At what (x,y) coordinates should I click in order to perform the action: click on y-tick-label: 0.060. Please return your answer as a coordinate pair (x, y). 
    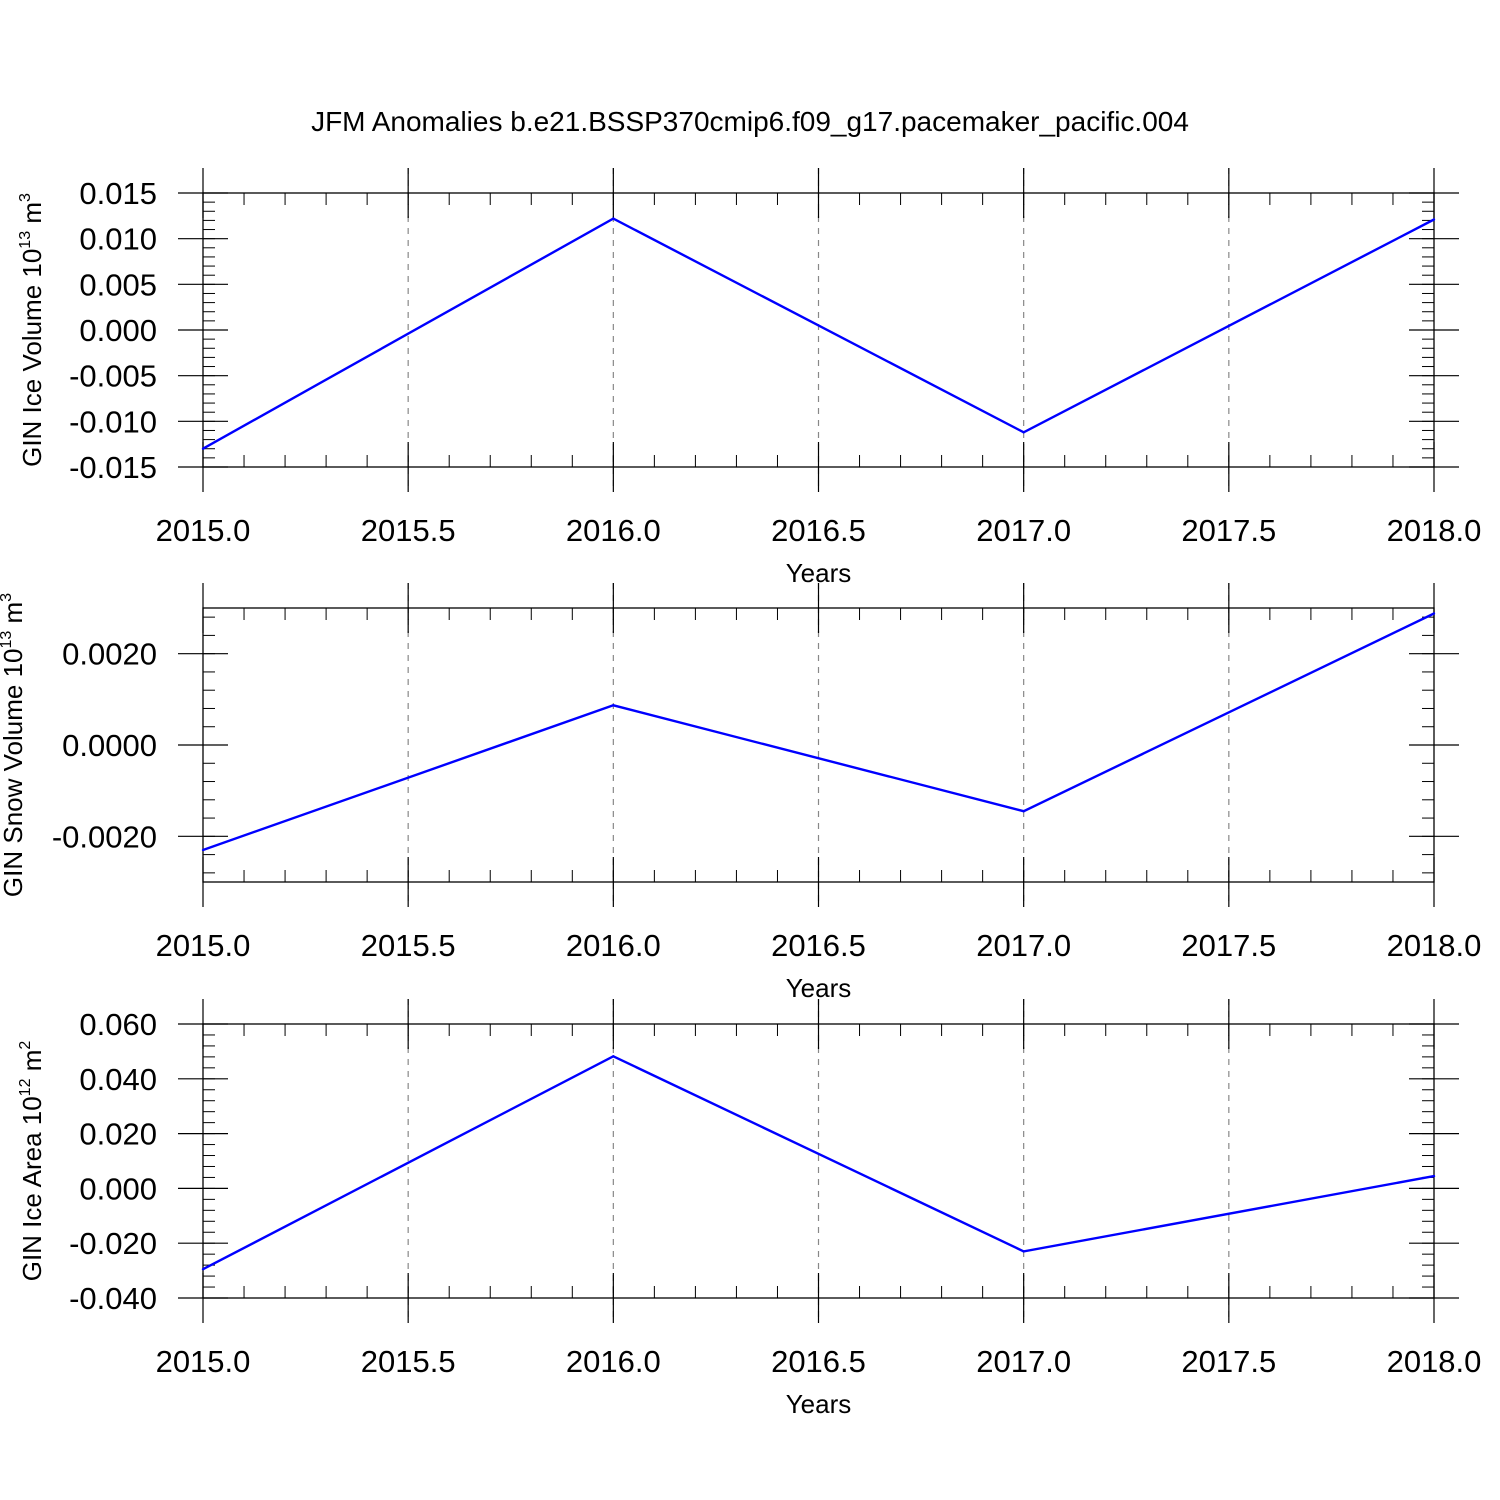
    Looking at the image, I should click on (118, 1024).